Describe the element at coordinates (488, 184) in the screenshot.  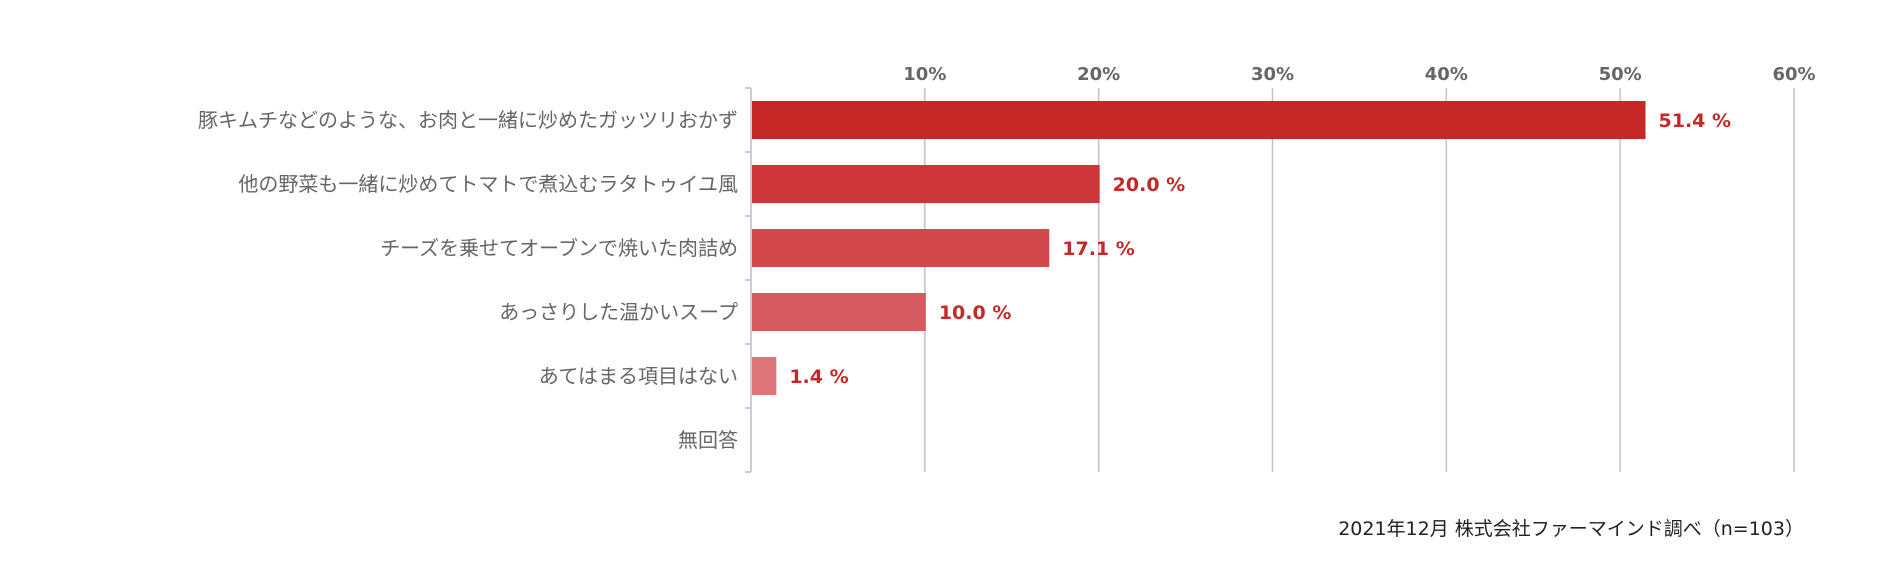
I see `category-label: 他の野菜も一緒に炒めてトマトで煮込むラタトゥイユ風` at that location.